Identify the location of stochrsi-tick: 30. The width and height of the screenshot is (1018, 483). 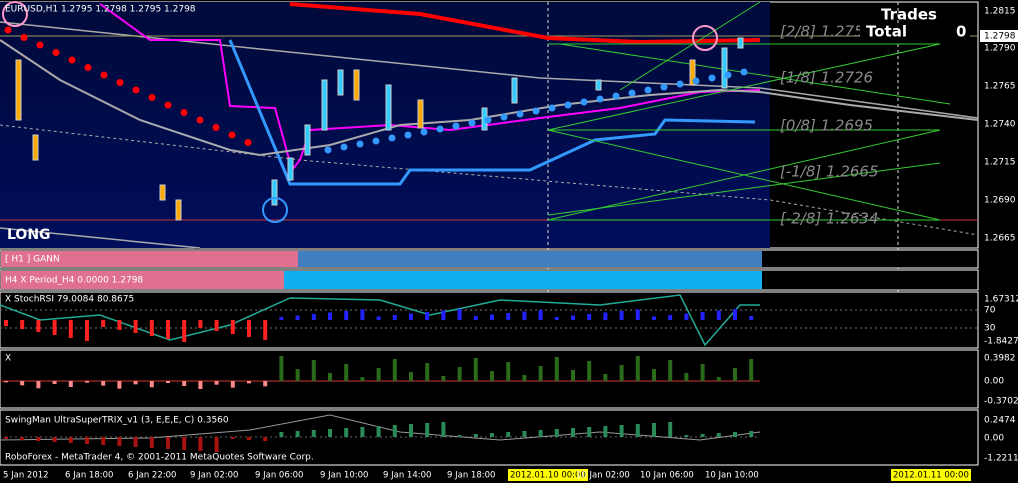
(990, 329).